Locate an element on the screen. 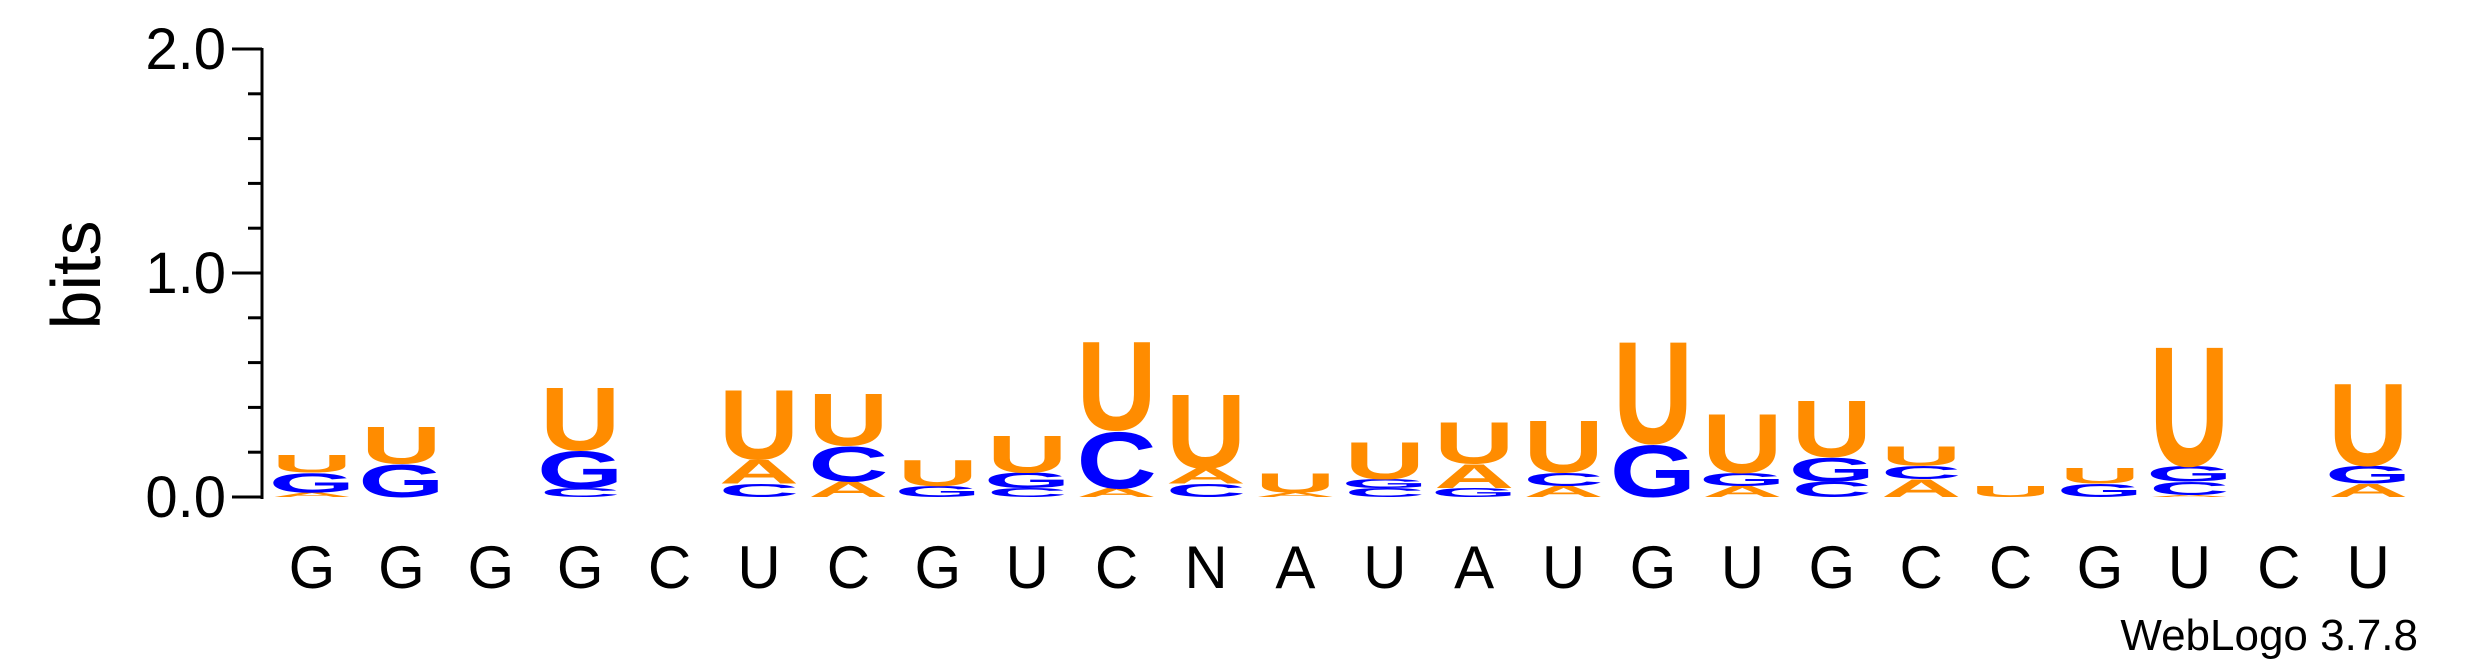 Image resolution: width=2475 pixels, height=667 pixels. y-axis: 0.0 1.0 2.0 is located at coordinates (204, 273).